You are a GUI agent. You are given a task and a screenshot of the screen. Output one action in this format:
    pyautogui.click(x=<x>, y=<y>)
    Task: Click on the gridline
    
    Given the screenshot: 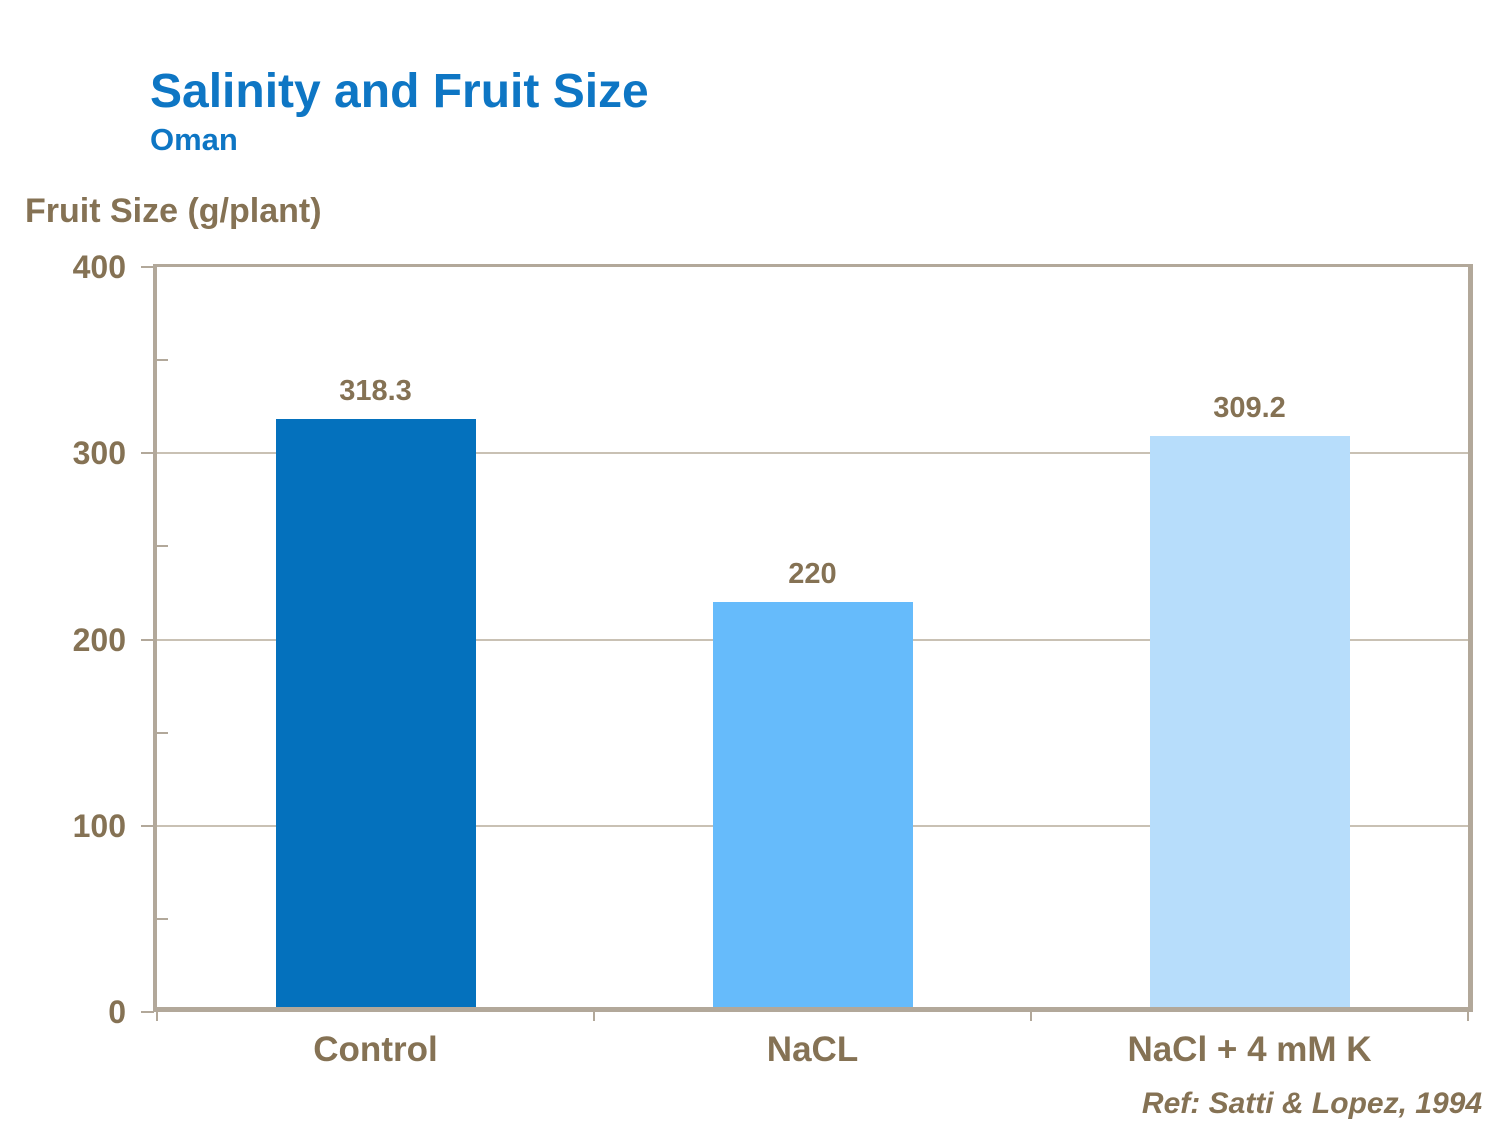 What is the action you would take?
    pyautogui.click(x=812, y=453)
    